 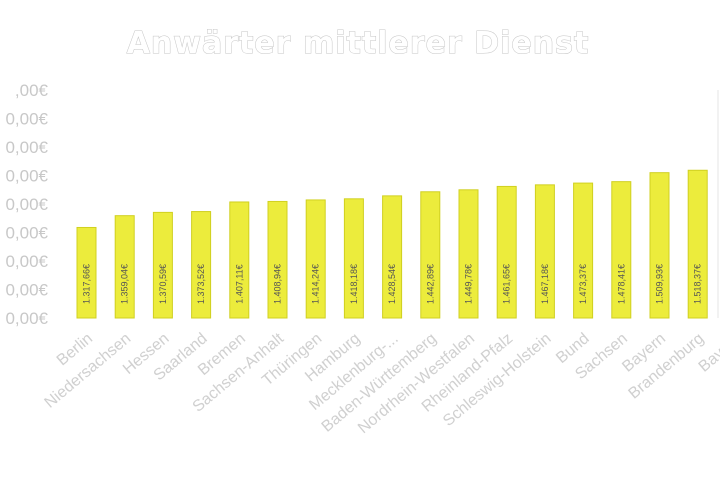 What do you see at coordinates (87, 284) in the screenshot?
I see `data-label: 1.317,66€` at bounding box center [87, 284].